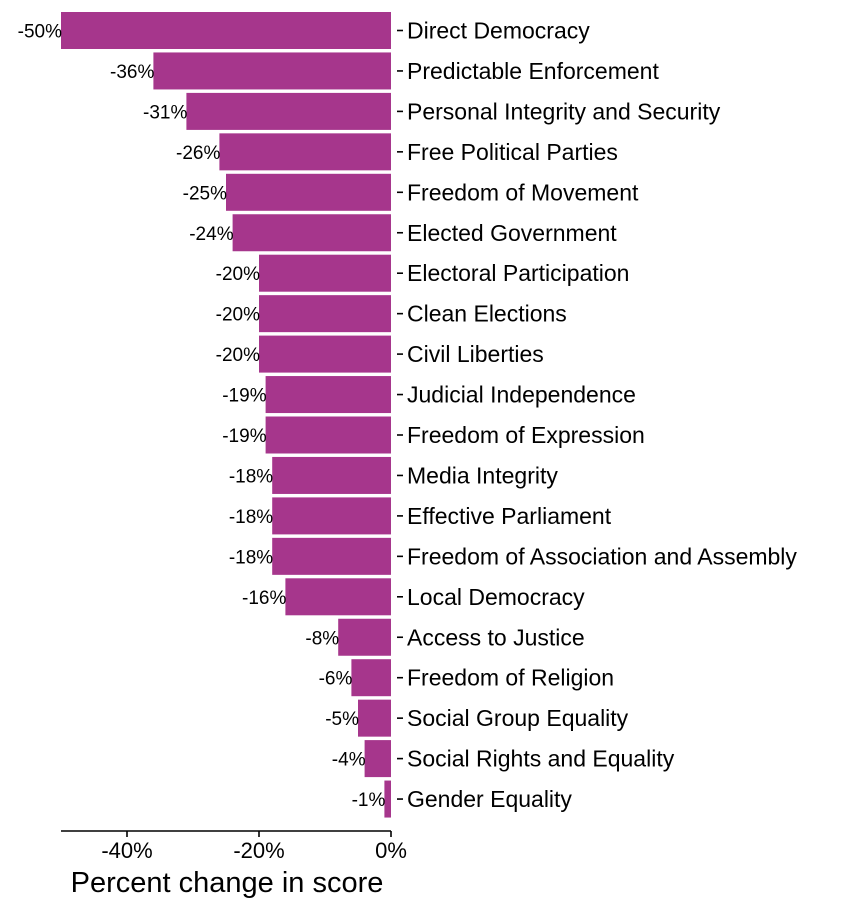 This screenshot has height=898, width=844. I want to click on value-label-11: -18%, so click(251, 476).